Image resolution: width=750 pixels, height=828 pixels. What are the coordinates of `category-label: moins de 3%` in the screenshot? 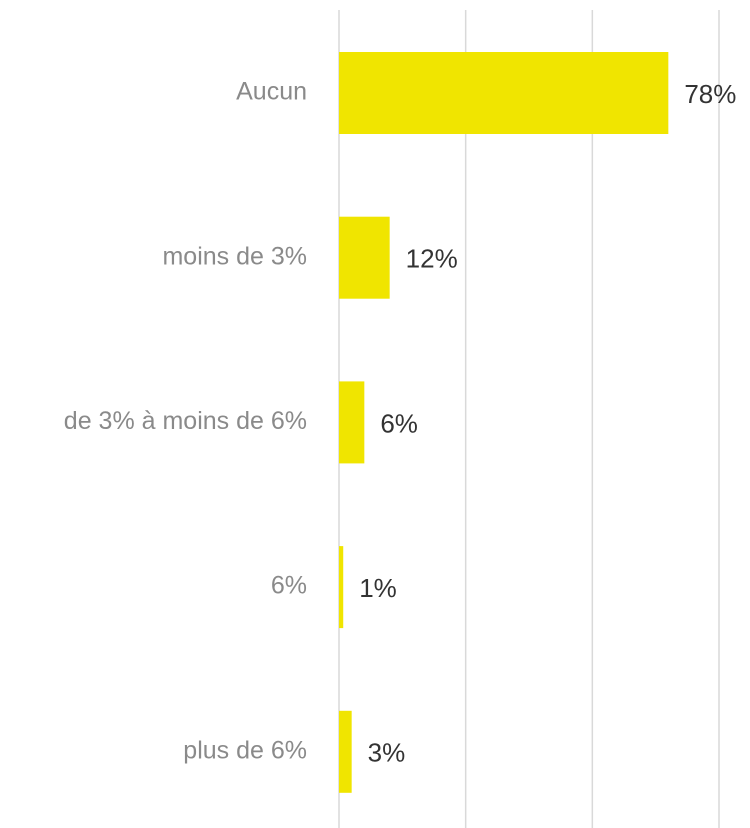 It's located at (234, 256).